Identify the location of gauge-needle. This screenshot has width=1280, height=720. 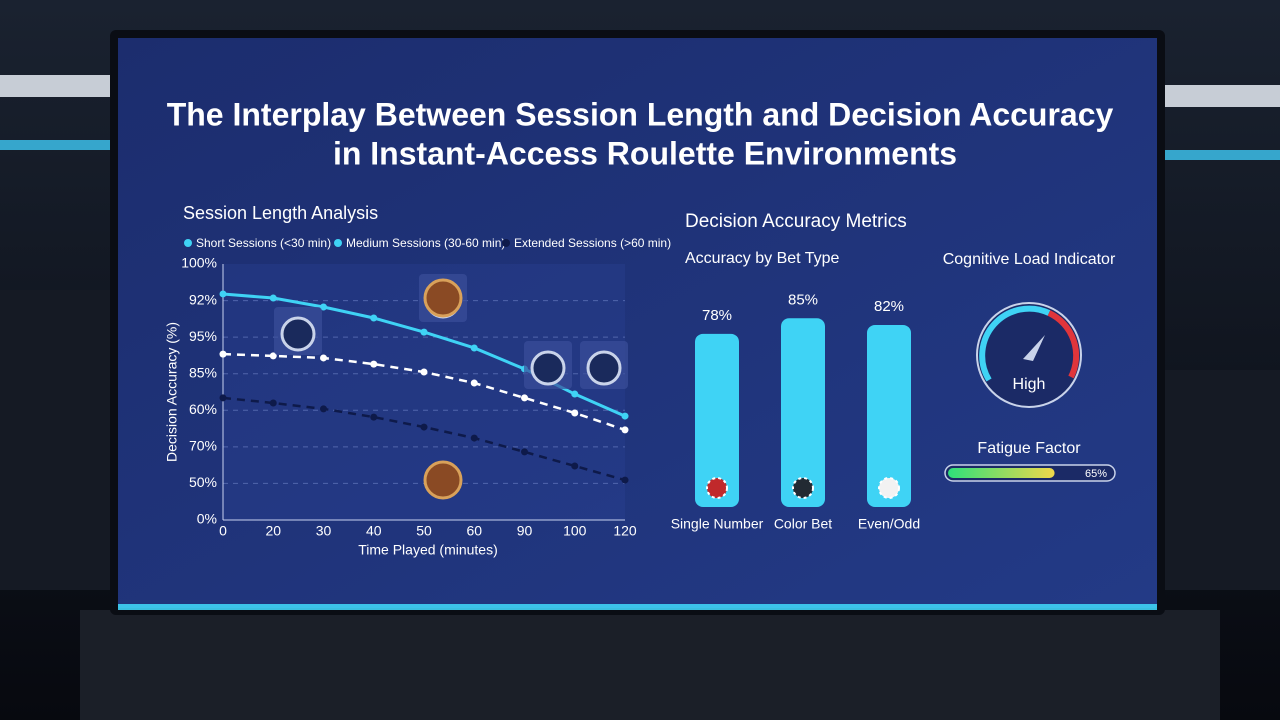
(1034, 348).